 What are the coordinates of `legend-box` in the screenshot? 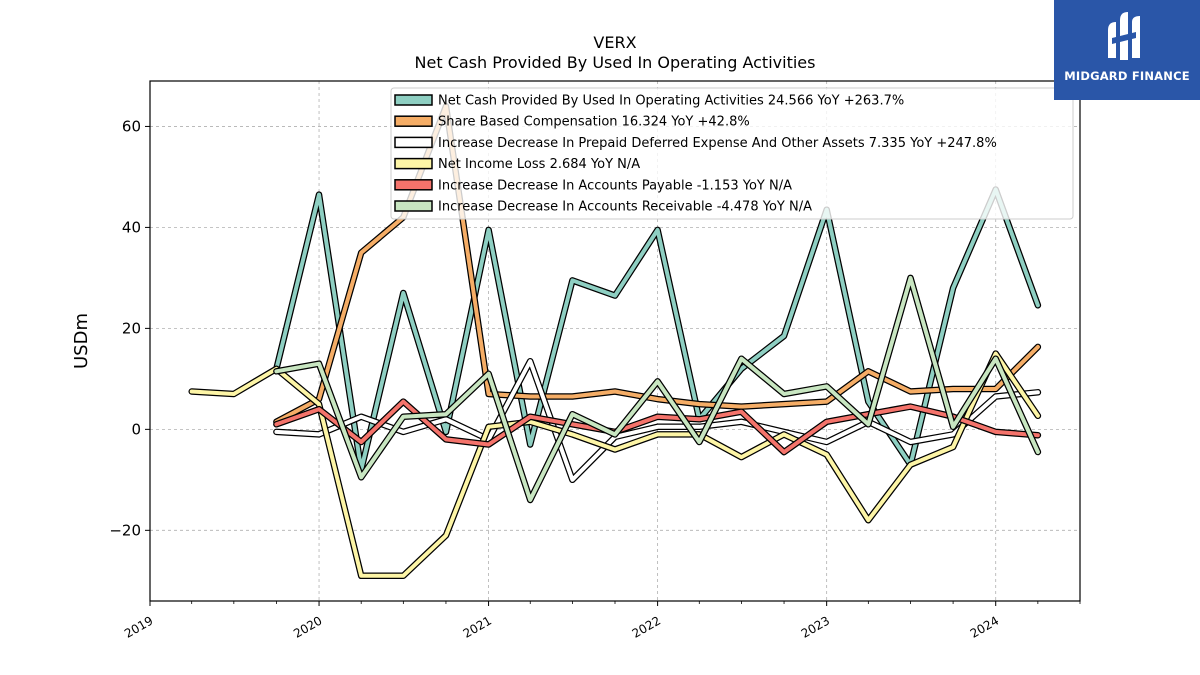 It's located at (732, 153).